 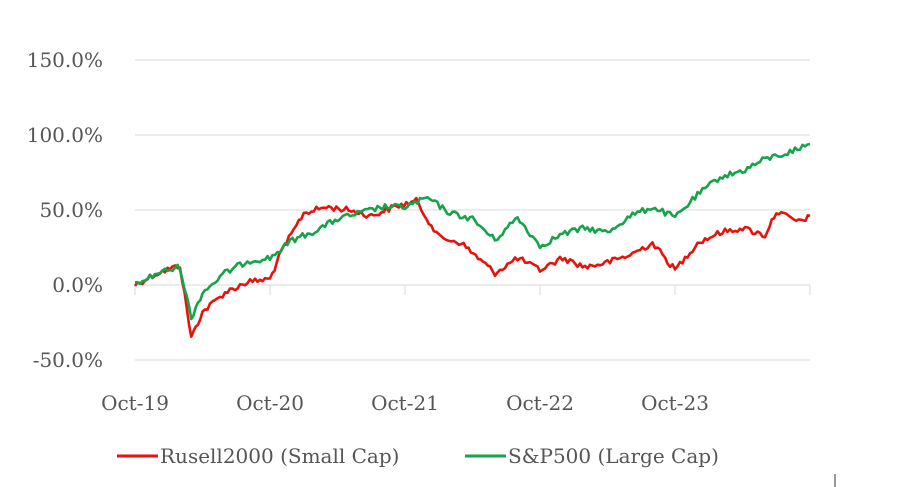 I want to click on legend: Rusell2000 (Small Cap) S&P500 (Large Cap), so click(x=418, y=456).